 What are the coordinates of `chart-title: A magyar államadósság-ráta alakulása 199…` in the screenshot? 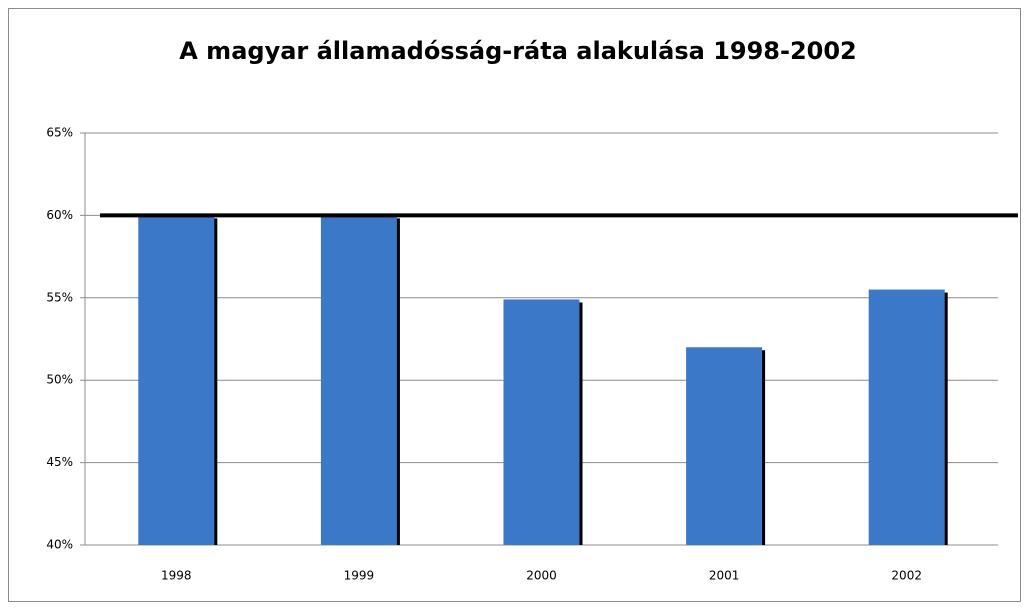 It's located at (518, 51).